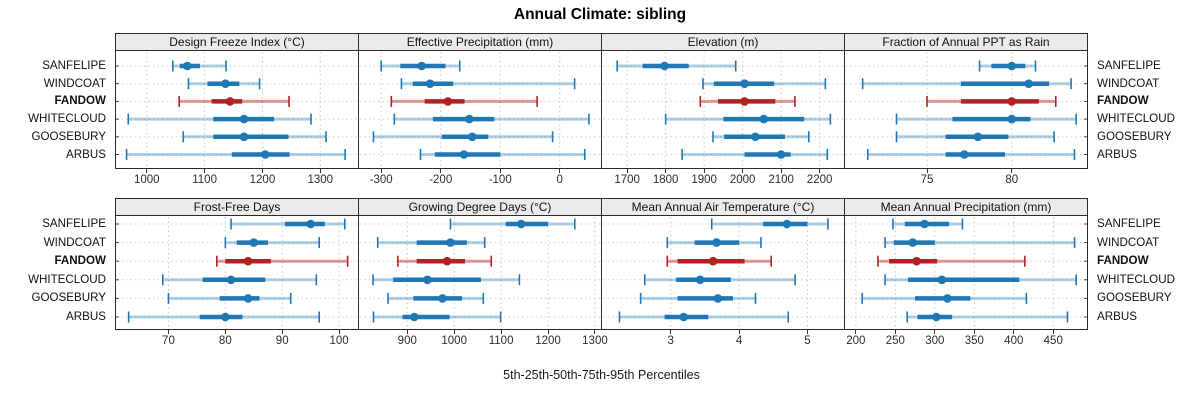 The image size is (1200, 400). Describe the element at coordinates (237, 180) in the screenshot. I see `x-axis: 1000 1100 1200 1300` at that location.